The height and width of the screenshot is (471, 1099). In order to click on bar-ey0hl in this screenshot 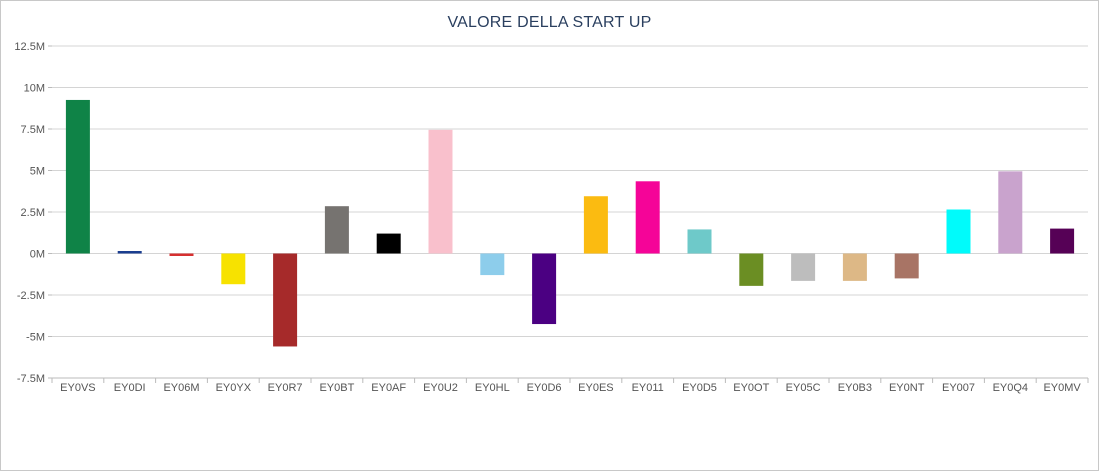, I will do `click(492, 264)`.